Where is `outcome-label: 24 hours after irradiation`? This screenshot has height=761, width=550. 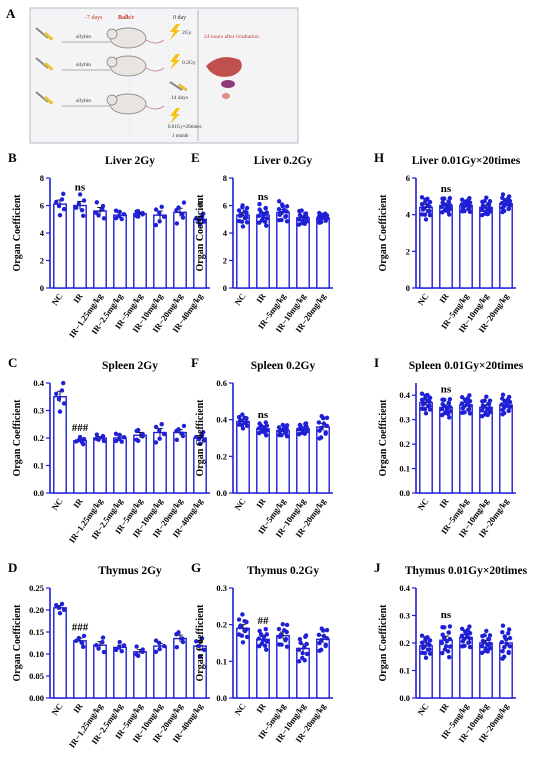 outcome-label: 24 hours after irradiation is located at coordinates (231, 36).